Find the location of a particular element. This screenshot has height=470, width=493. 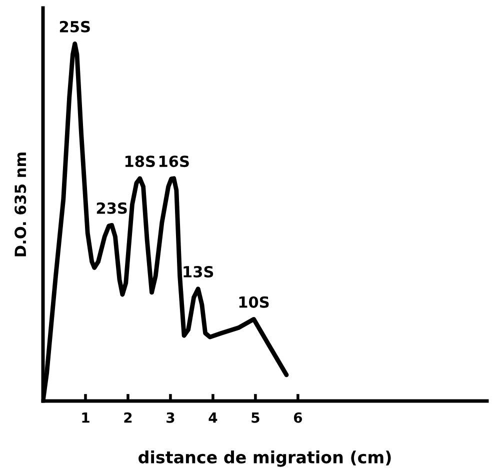

annotation: 16S is located at coordinates (174, 162).